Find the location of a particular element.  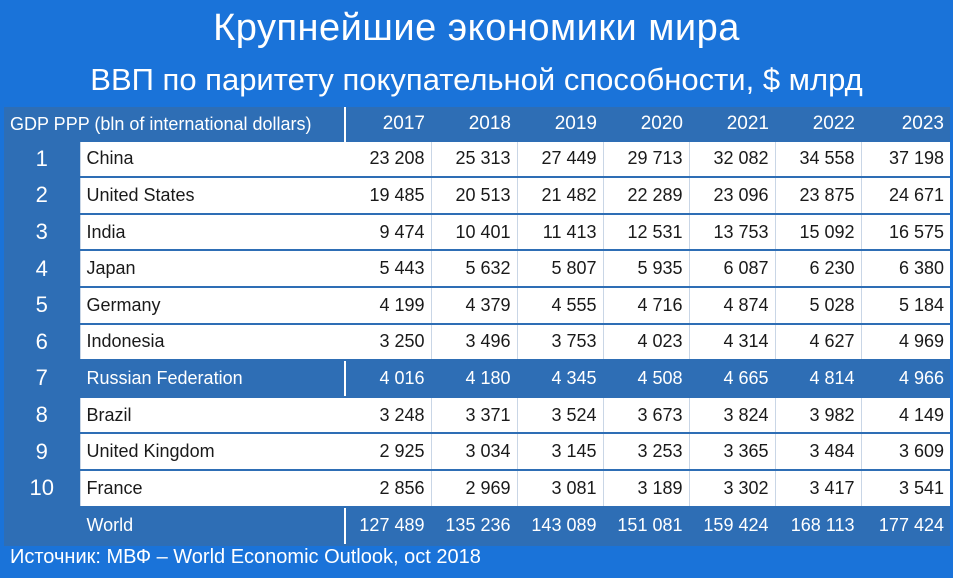

gdp-value-cell: 23 096 is located at coordinates (731, 196).